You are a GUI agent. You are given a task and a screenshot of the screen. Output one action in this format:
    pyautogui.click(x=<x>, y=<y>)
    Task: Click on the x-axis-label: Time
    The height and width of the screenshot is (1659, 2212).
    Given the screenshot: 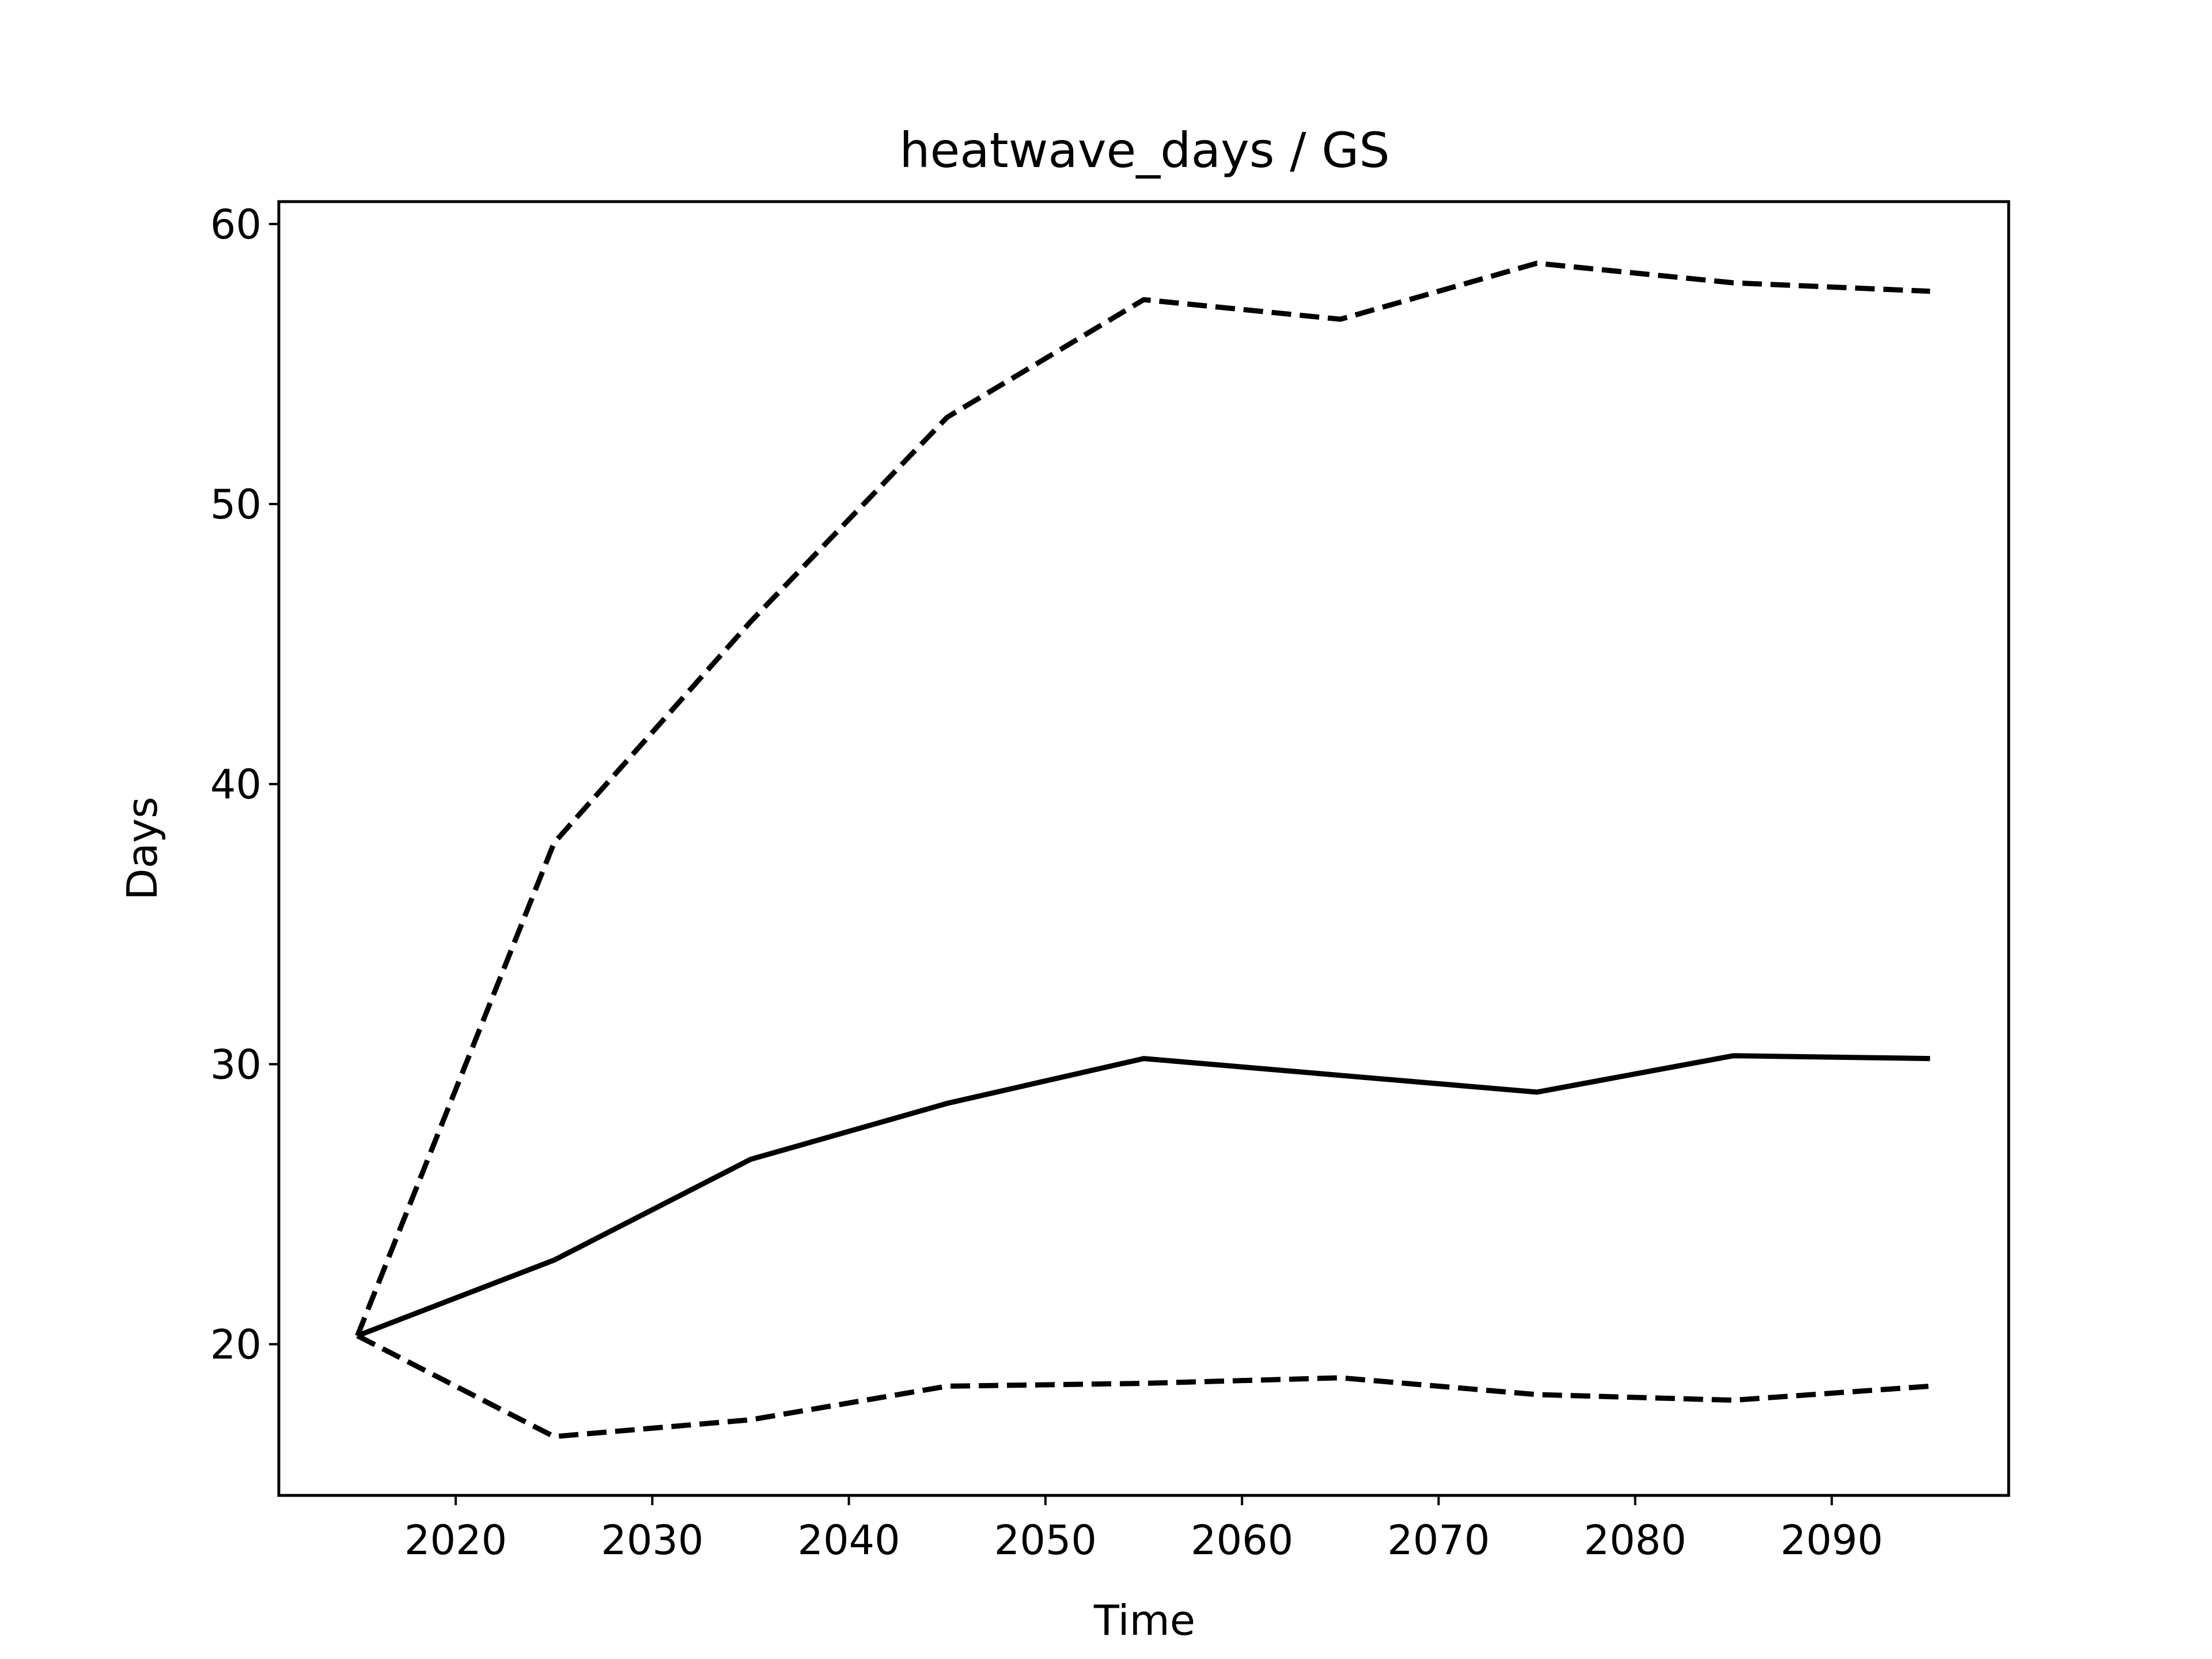 What is the action you would take?
    pyautogui.click(x=1144, y=1620)
    